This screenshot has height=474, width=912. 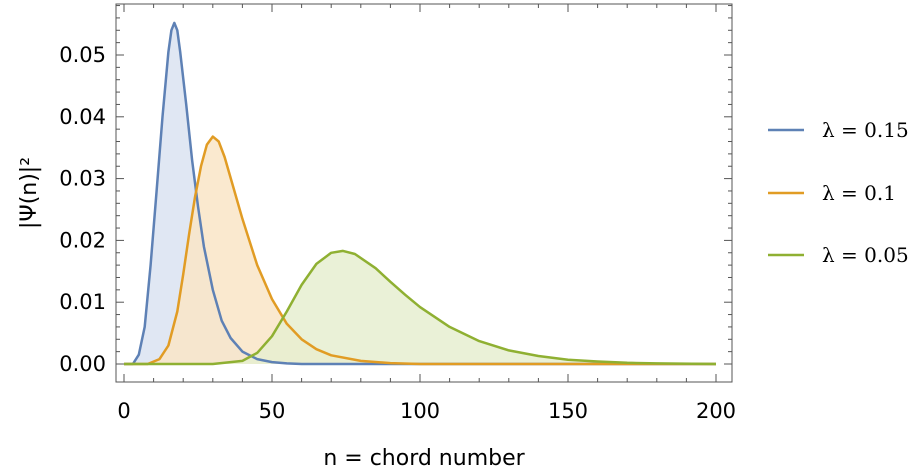 I want to click on x-tick-label: 100, so click(x=420, y=411).